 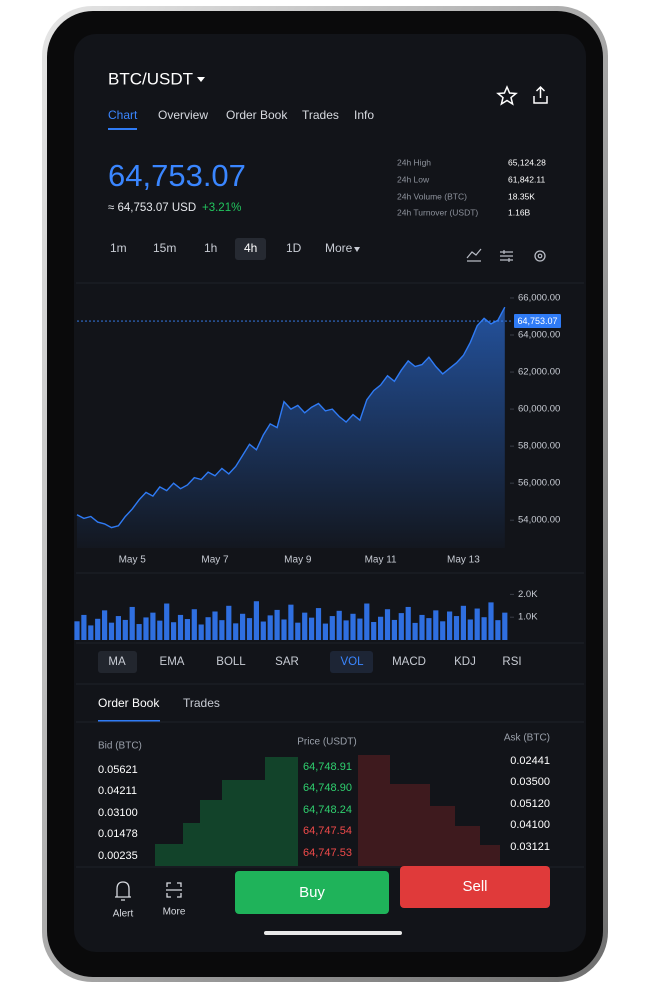 I want to click on buy-button, so click(x=312, y=892).